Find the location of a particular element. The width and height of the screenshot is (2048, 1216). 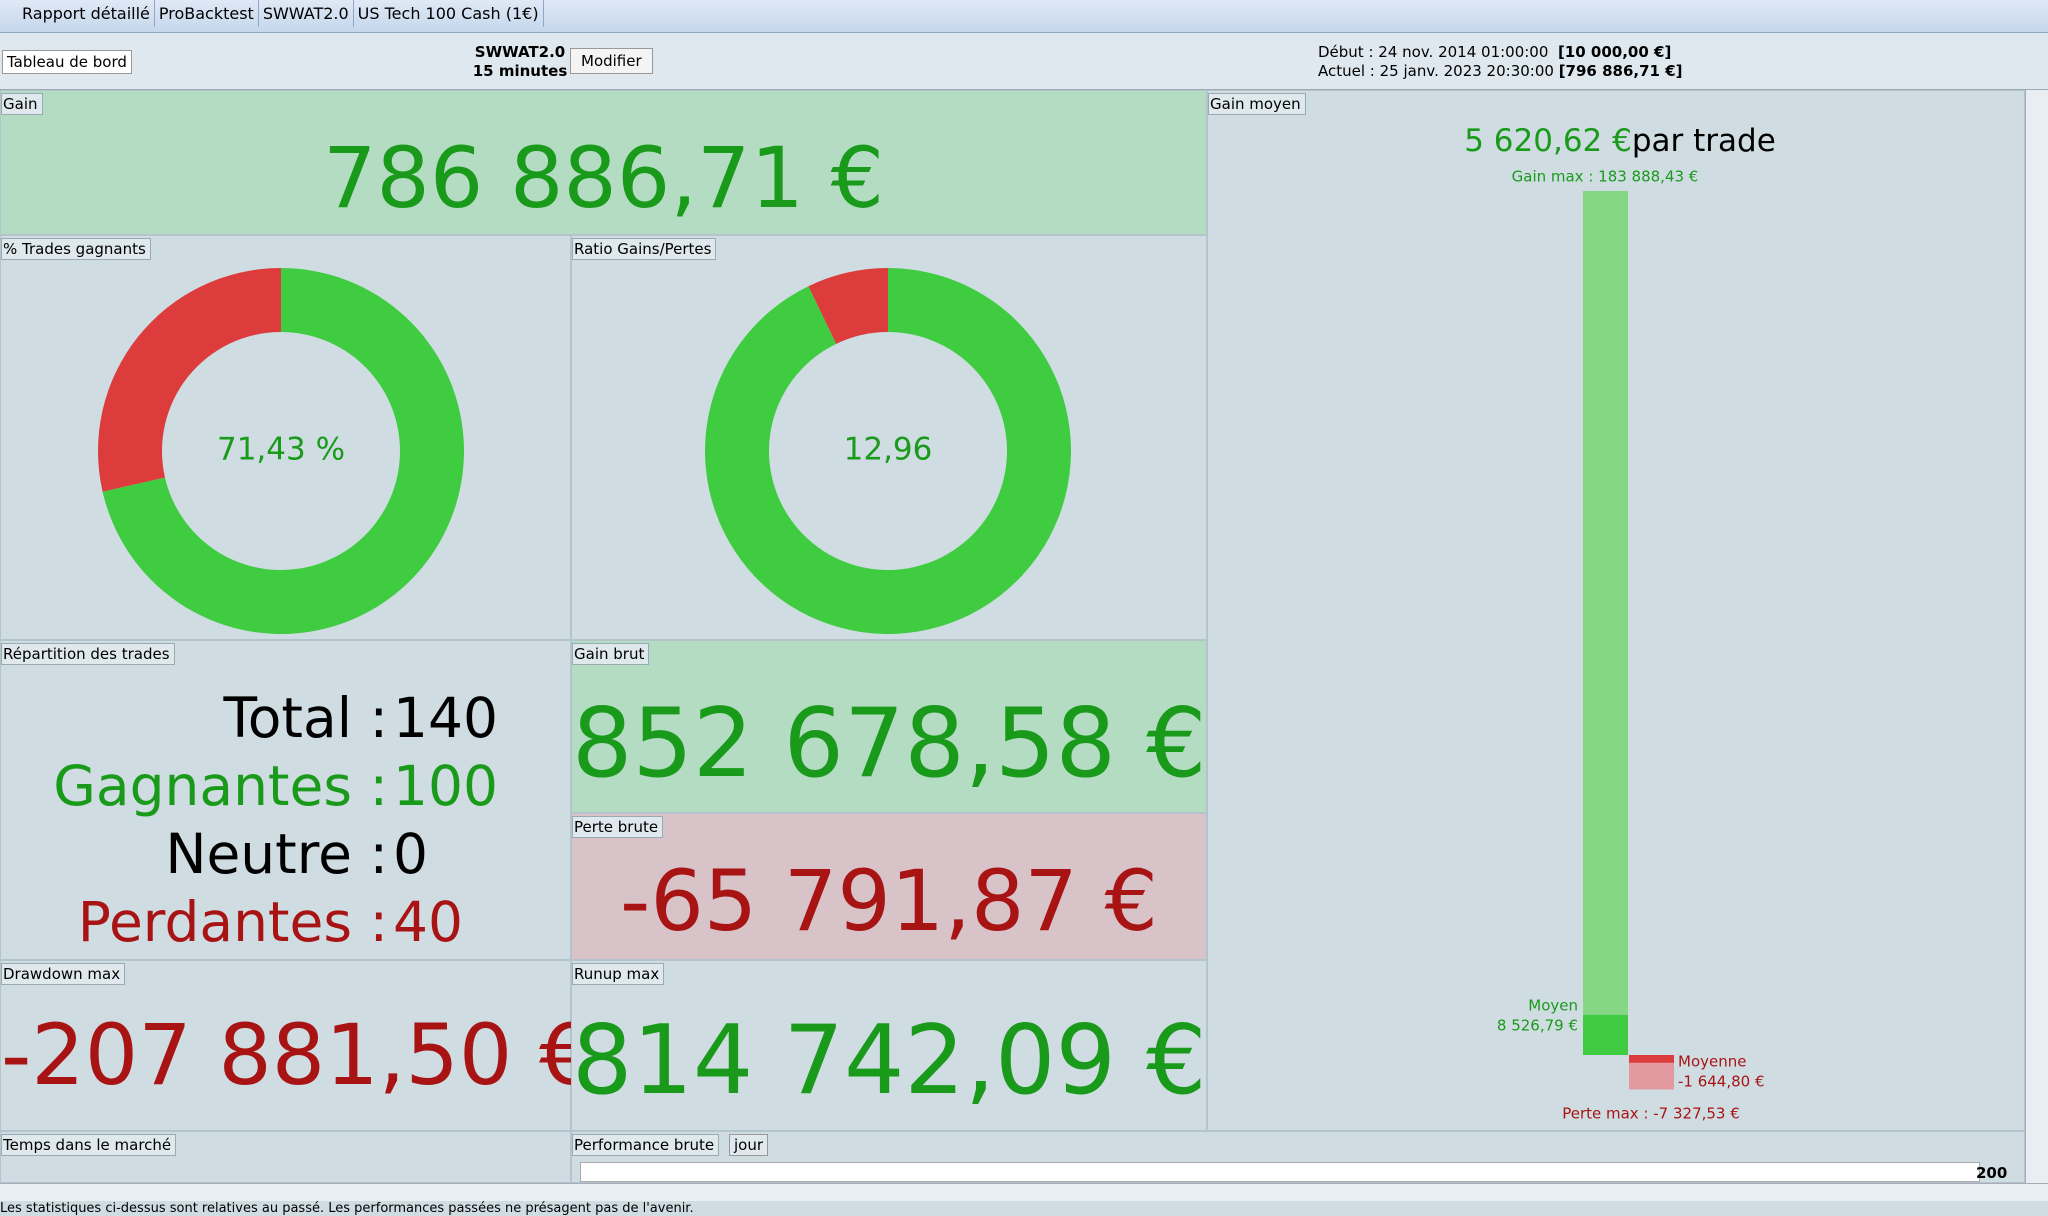

donut-label: 71,43 % is located at coordinates (281, 450).